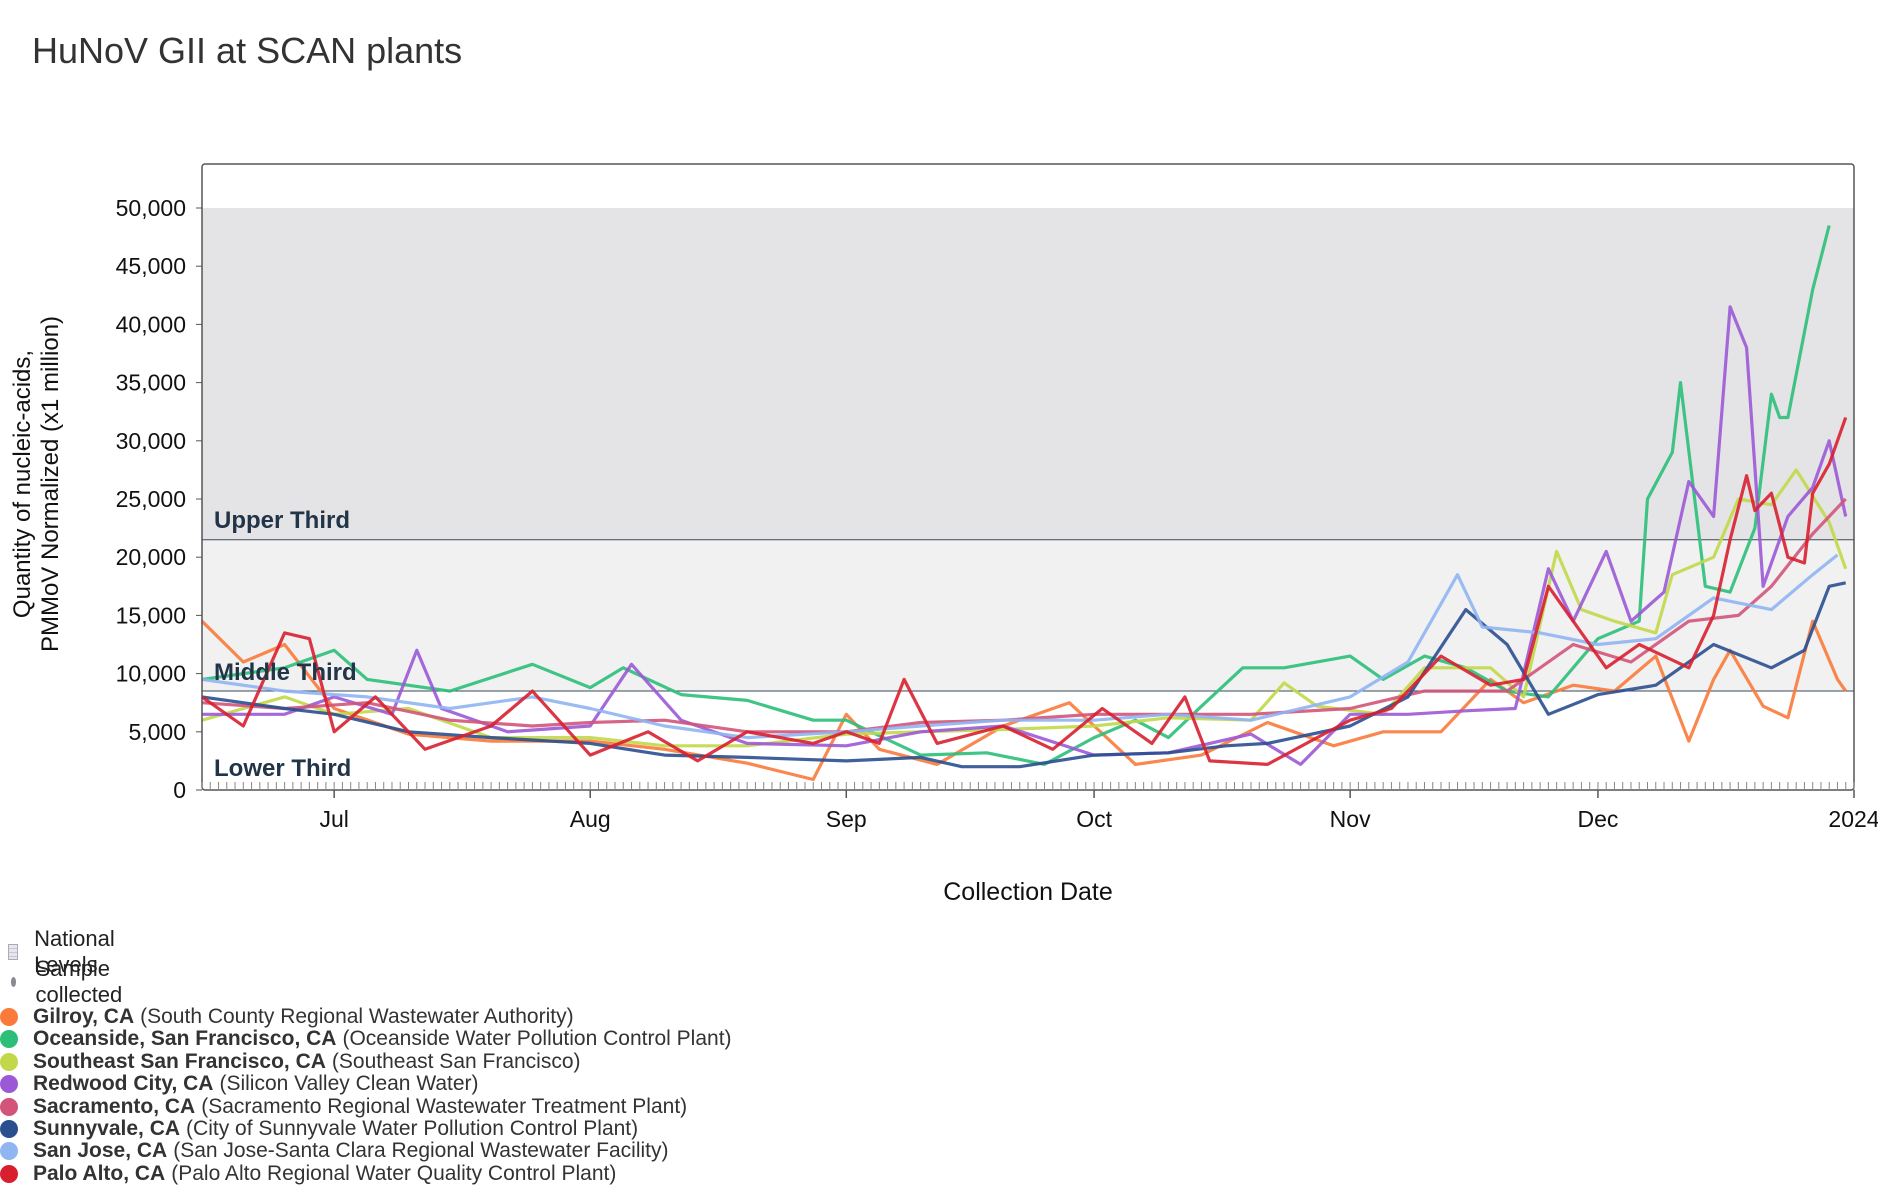  Describe the element at coordinates (114, 1106) in the screenshot. I see `legend-series-name: Sacramento, CA` at that location.